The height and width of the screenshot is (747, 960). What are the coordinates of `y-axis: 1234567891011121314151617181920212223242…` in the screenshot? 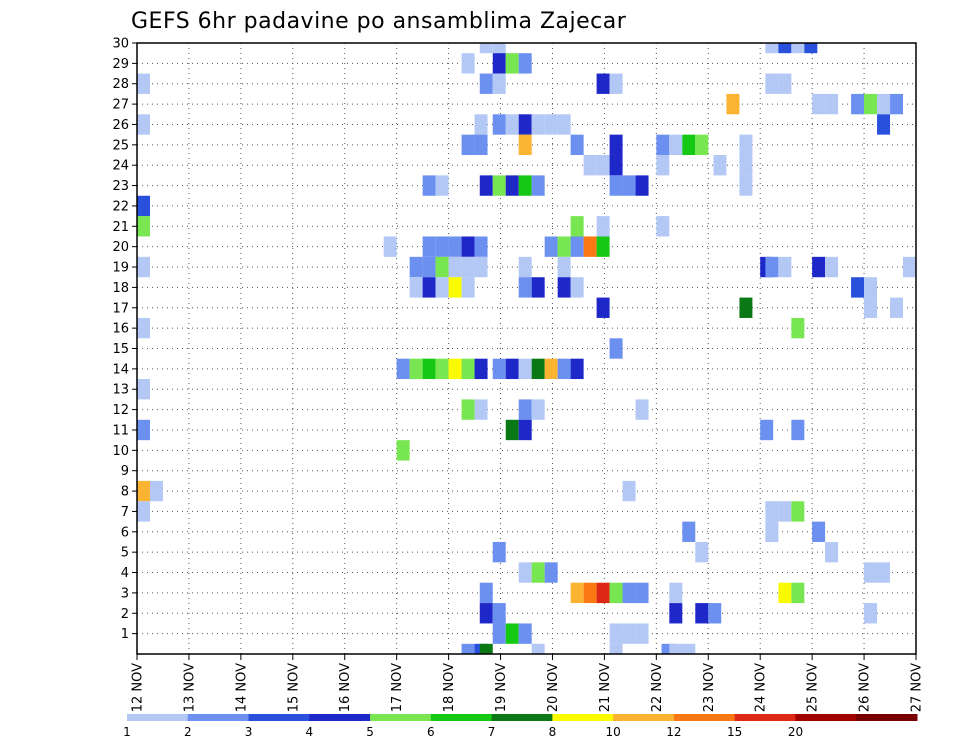 It's located at (124, 339).